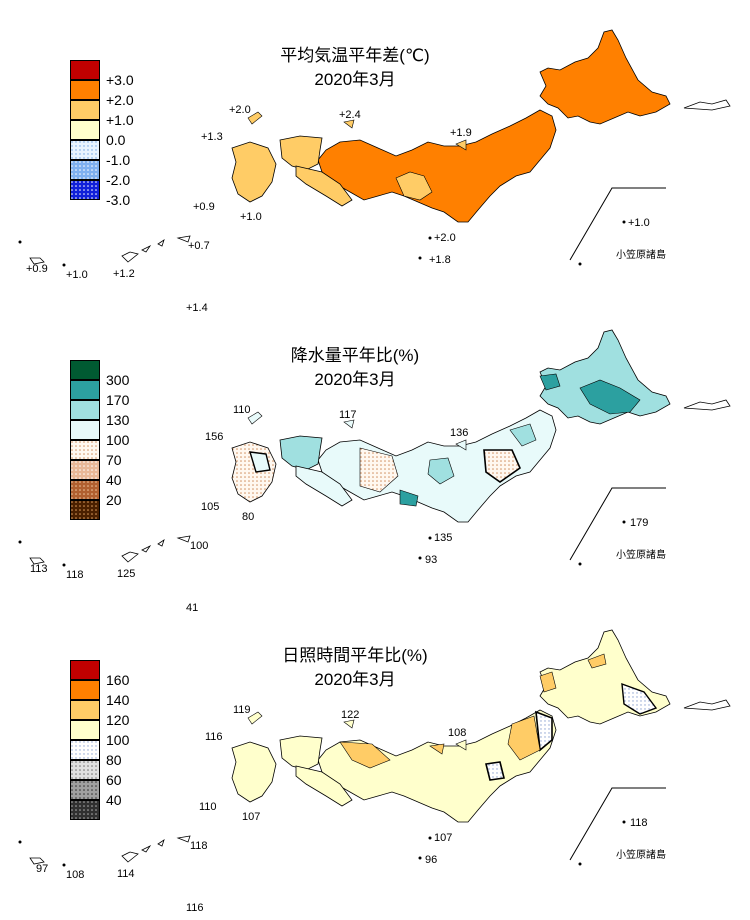 This screenshot has width=750, height=920. Describe the element at coordinates (120, 80) in the screenshot. I see `legend-label: +3.0` at that location.